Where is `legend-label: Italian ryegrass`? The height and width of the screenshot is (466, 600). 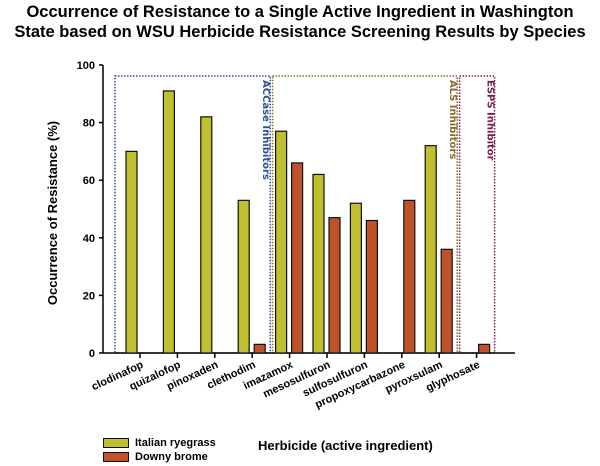
legend-label: Italian ryegrass is located at coordinates (175, 443).